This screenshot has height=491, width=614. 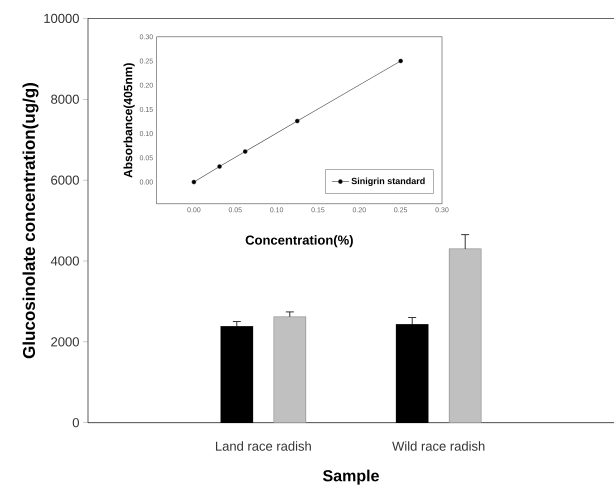 What do you see at coordinates (388, 182) in the screenshot?
I see `legend-label: Sinigrin standard` at bounding box center [388, 182].